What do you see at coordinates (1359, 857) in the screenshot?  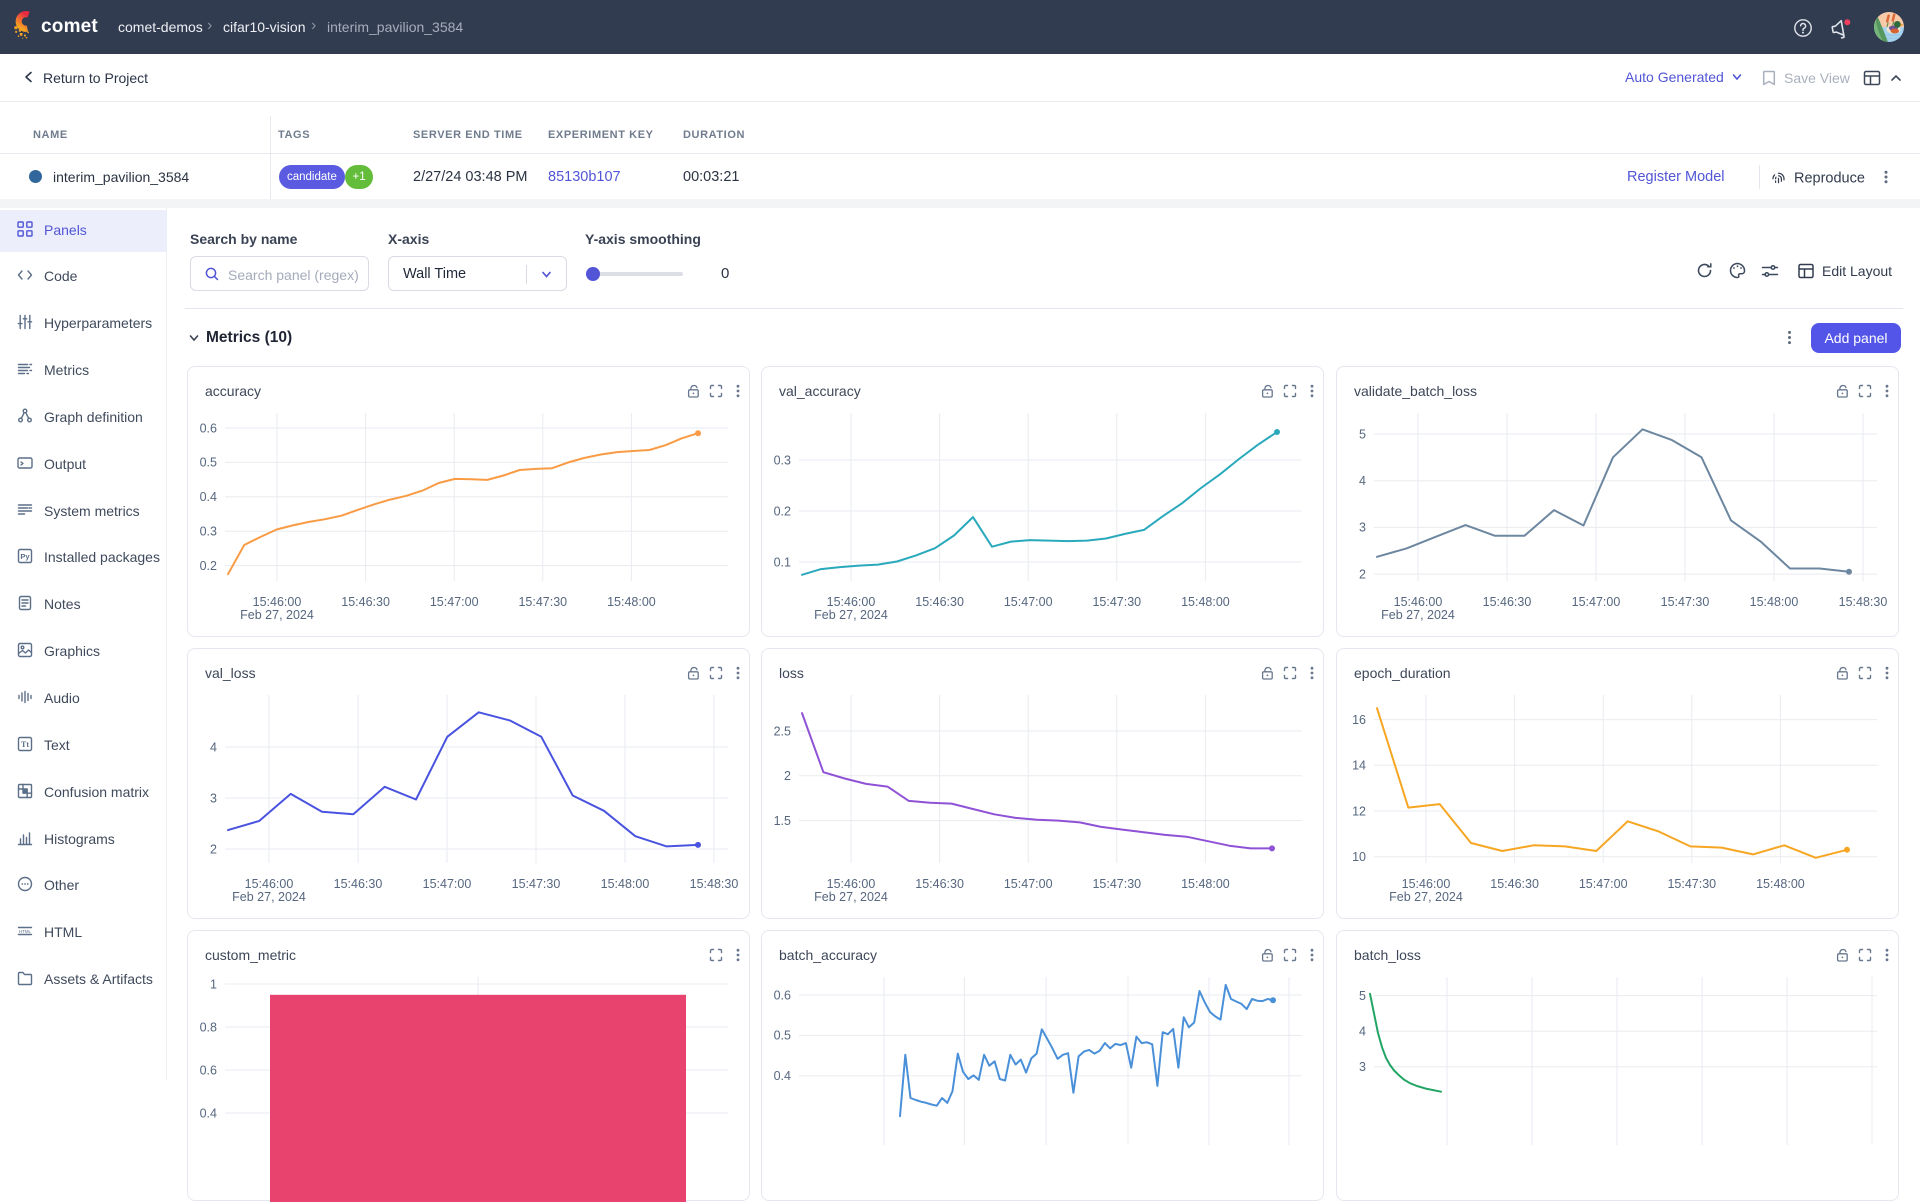 I see `svg-text: 10` at bounding box center [1359, 857].